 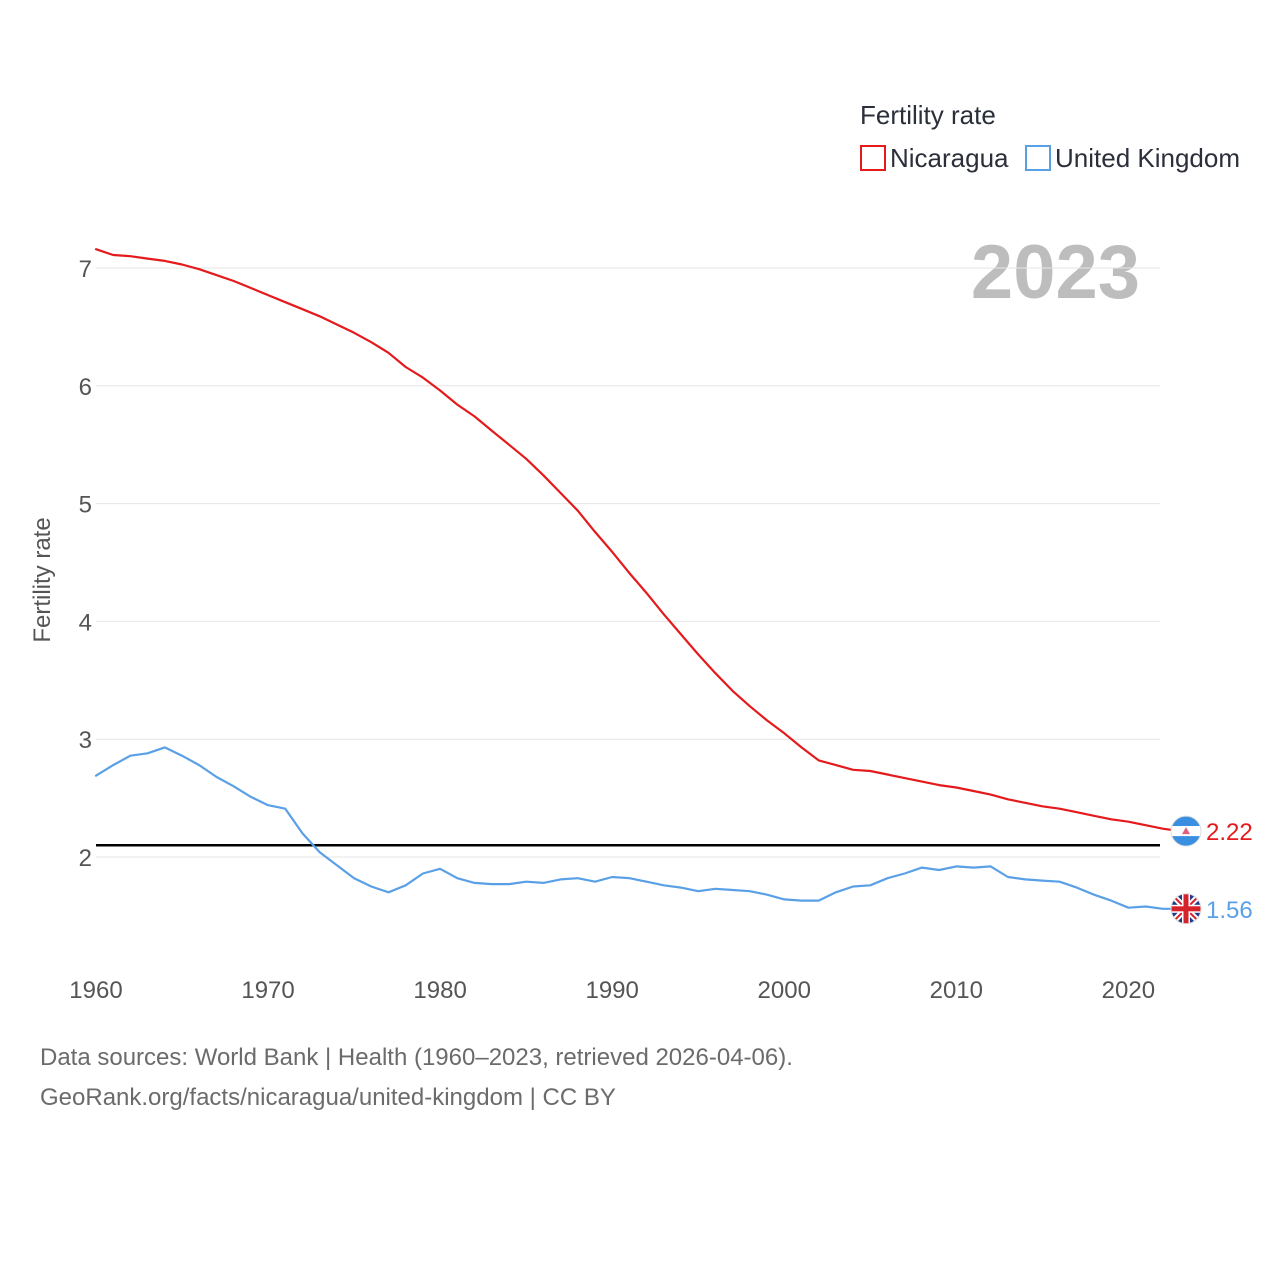 What do you see at coordinates (784, 990) in the screenshot?
I see `x-tick-label: 2000` at bounding box center [784, 990].